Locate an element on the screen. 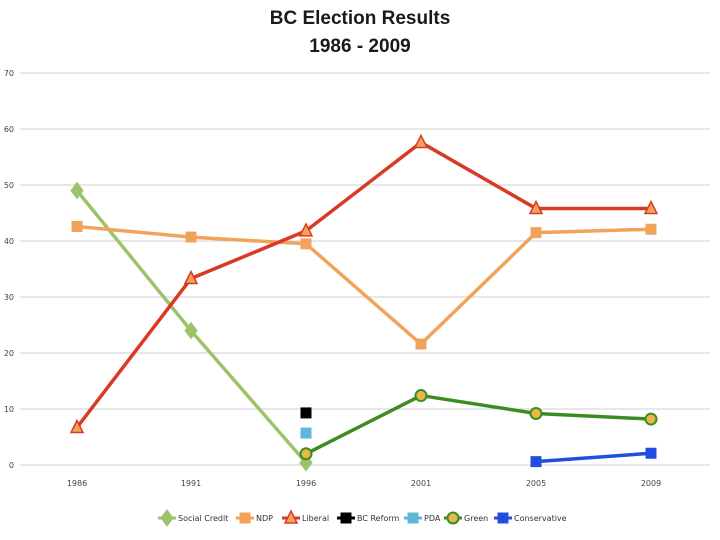 The height and width of the screenshot is (540, 720). x-tick-label: 2009 is located at coordinates (651, 483).